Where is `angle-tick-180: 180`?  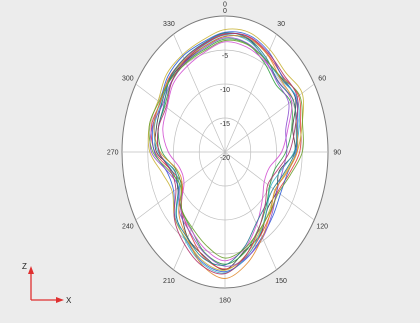
angle-tick-180: 180 is located at coordinates (225, 301).